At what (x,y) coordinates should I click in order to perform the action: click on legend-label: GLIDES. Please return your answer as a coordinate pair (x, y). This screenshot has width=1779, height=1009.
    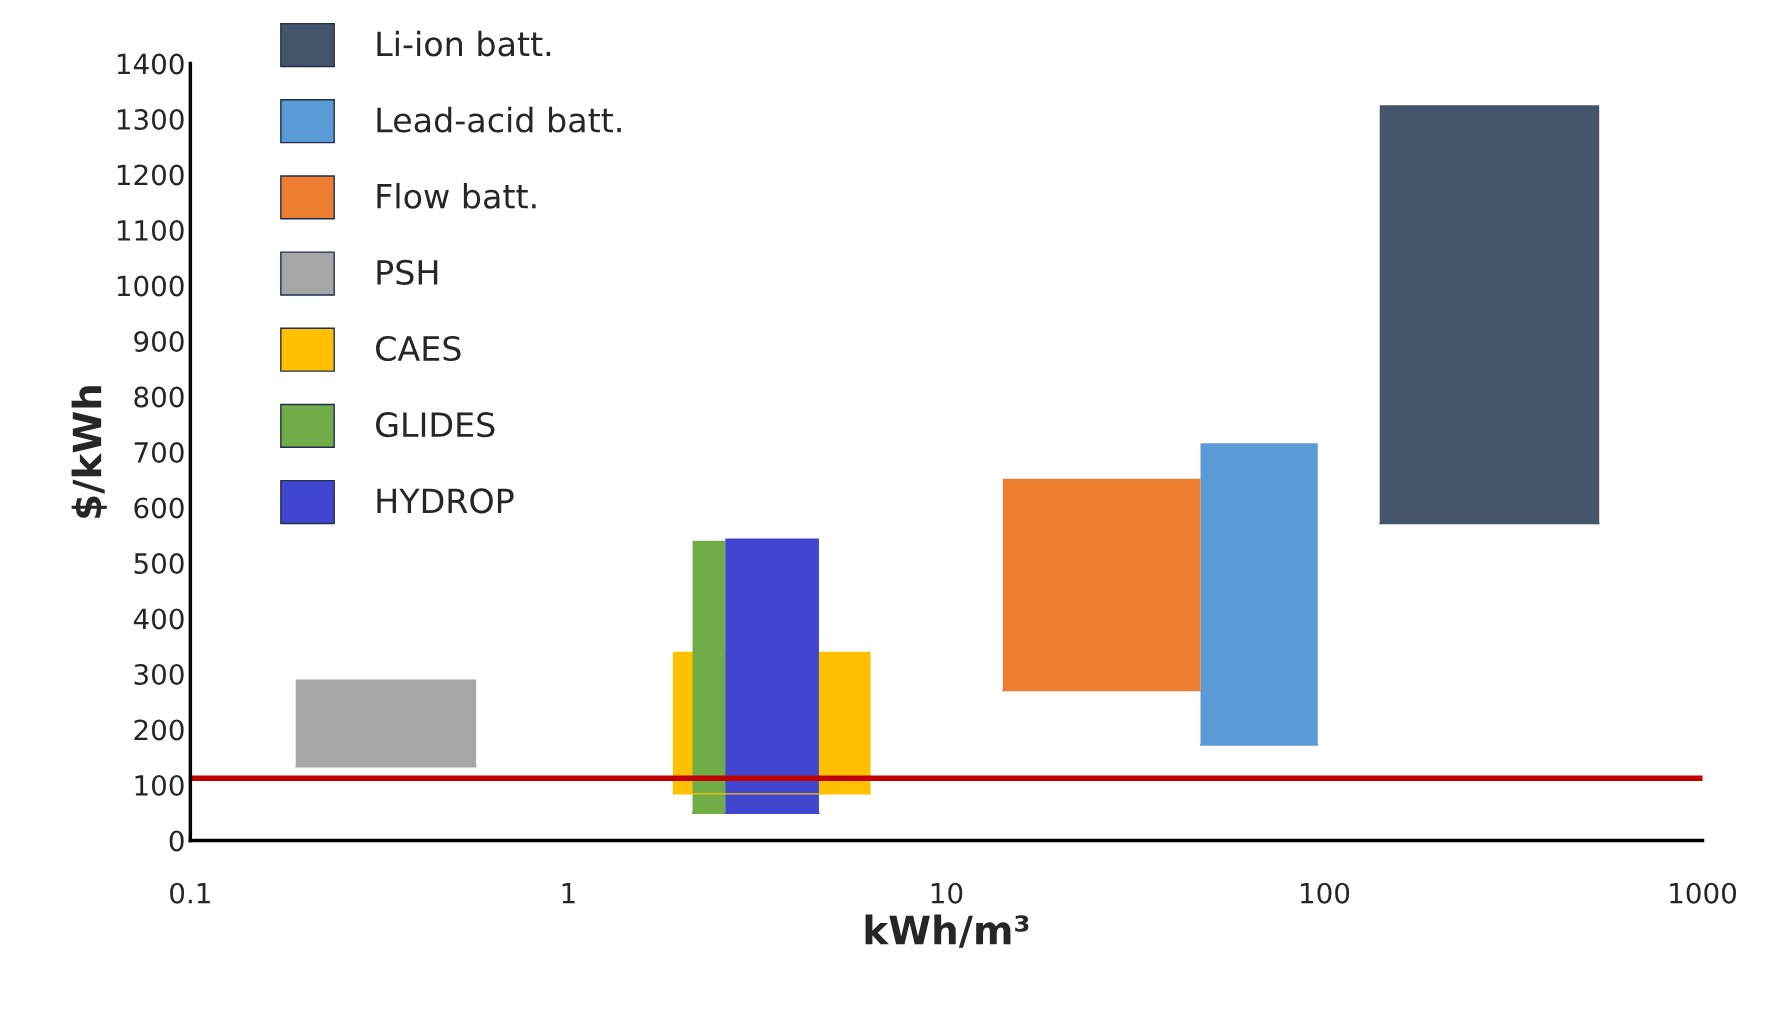
    Looking at the image, I should click on (435, 425).